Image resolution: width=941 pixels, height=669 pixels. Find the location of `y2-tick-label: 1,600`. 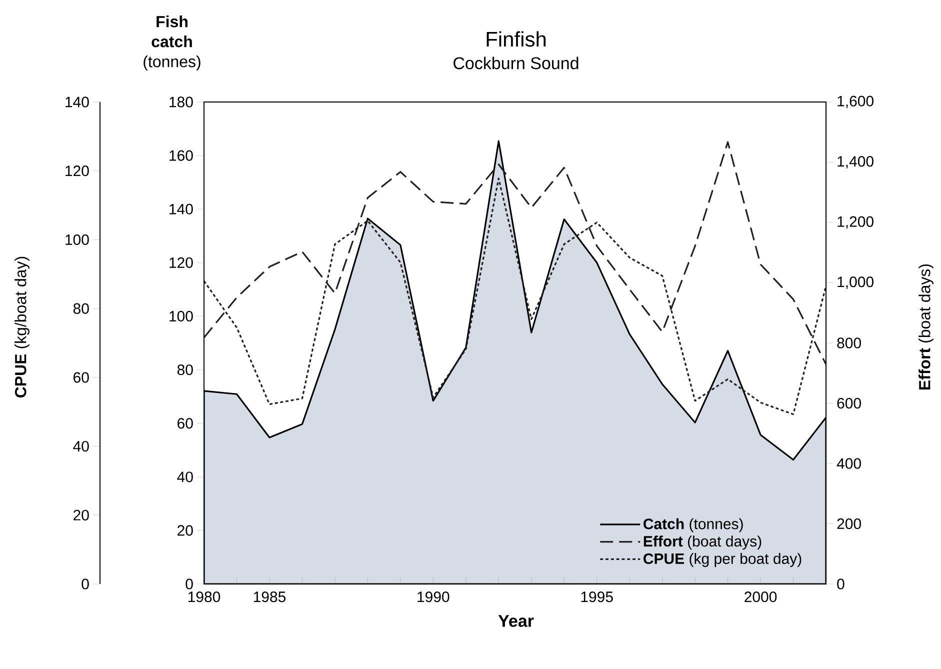

y2-tick-label: 1,600 is located at coordinates (856, 102).